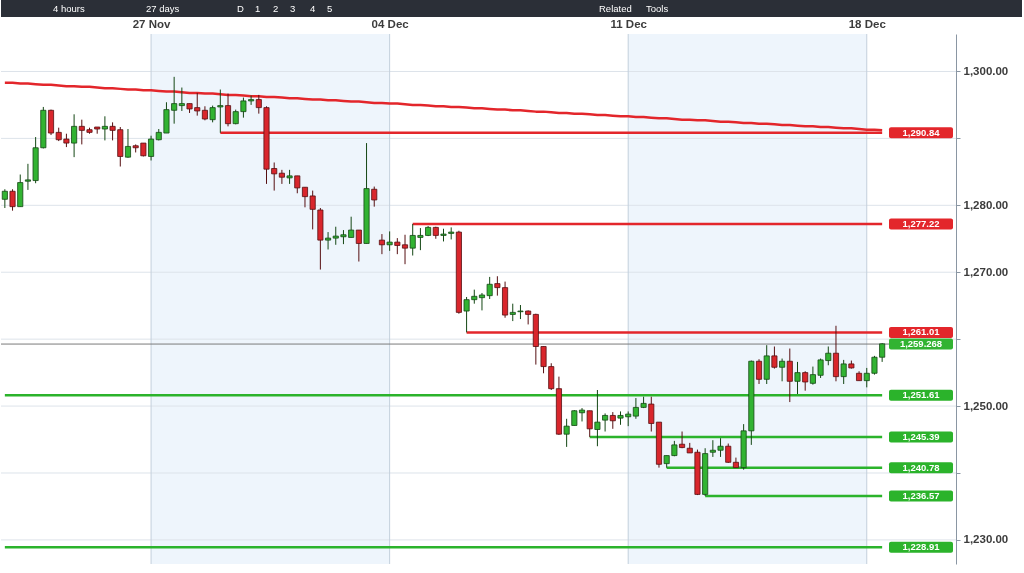 The height and width of the screenshot is (573, 1024). Describe the element at coordinates (986, 204) in the screenshot. I see `y-tick-label: 1,280.00` at that location.